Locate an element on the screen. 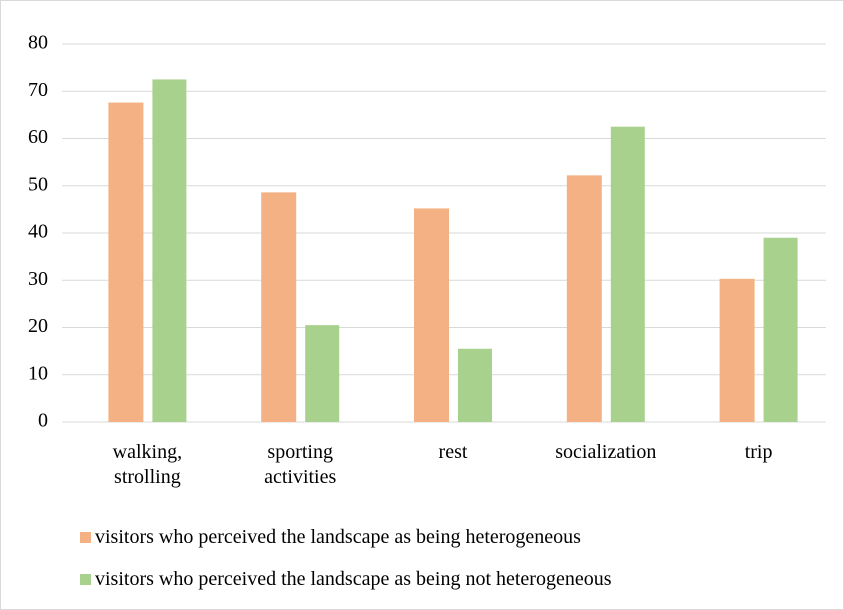  x-tick-label: walking, strolling is located at coordinates (147, 464).